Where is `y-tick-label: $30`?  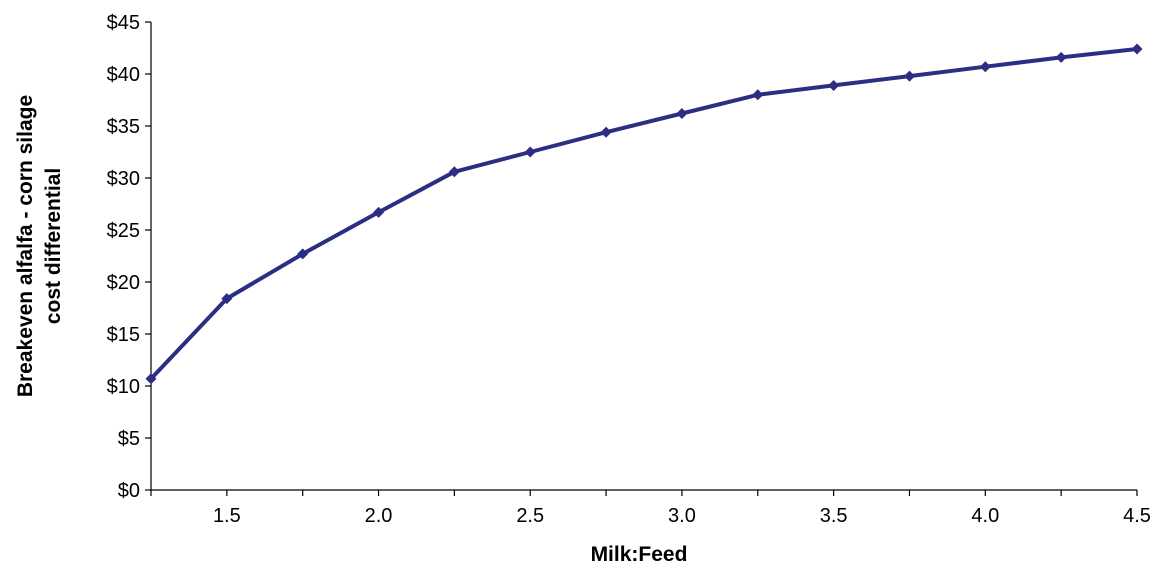 y-tick-label: $30 is located at coordinates (123, 179).